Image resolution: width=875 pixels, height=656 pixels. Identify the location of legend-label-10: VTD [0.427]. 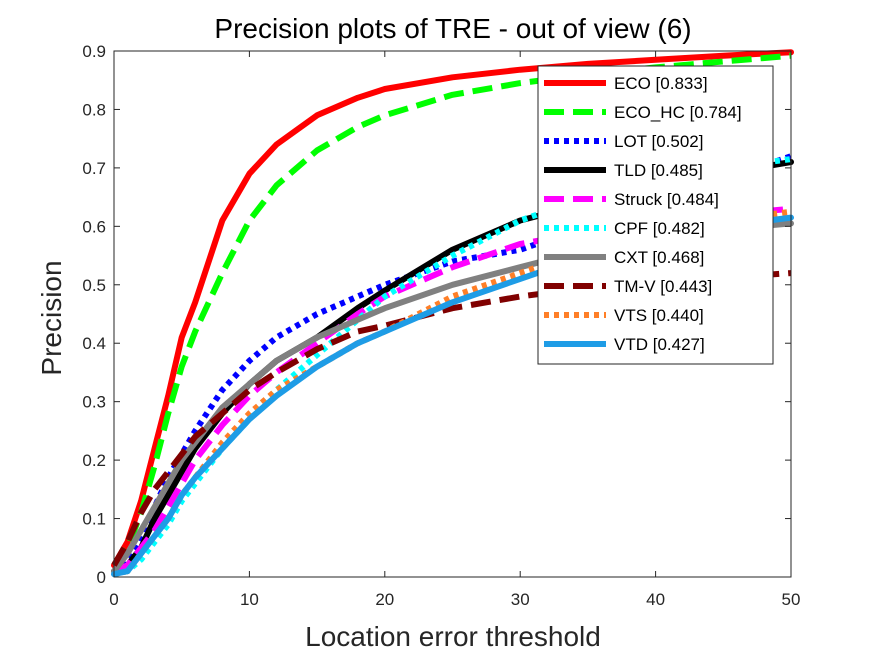
(659, 344).